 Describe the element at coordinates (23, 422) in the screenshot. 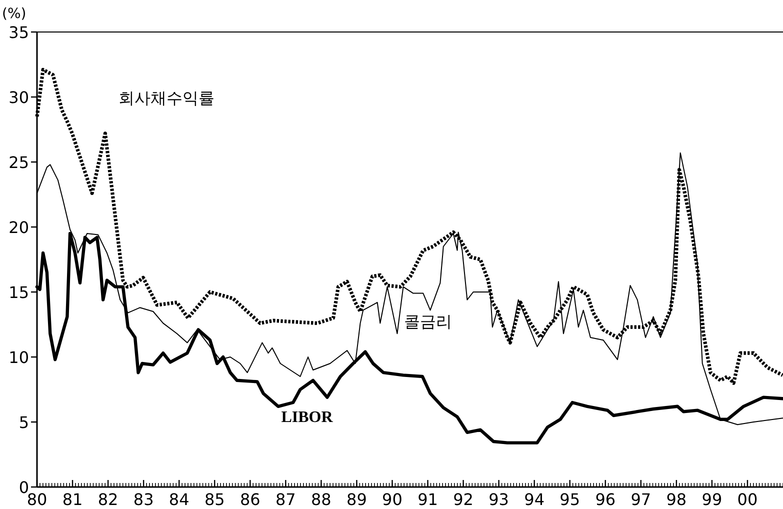

I see `y-tick-label: 5` at that location.